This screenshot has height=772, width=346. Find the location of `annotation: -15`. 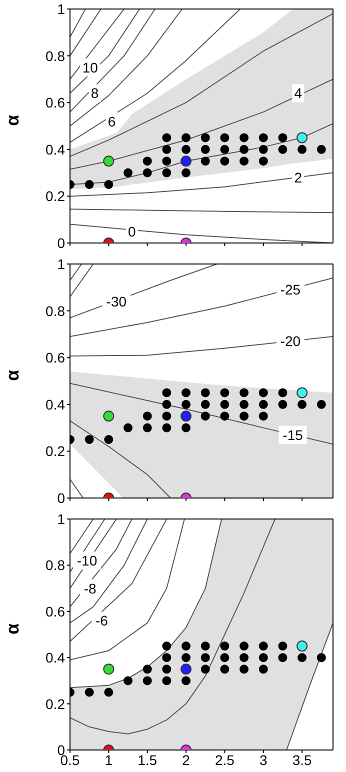

annotation: -15 is located at coordinates (293, 434).